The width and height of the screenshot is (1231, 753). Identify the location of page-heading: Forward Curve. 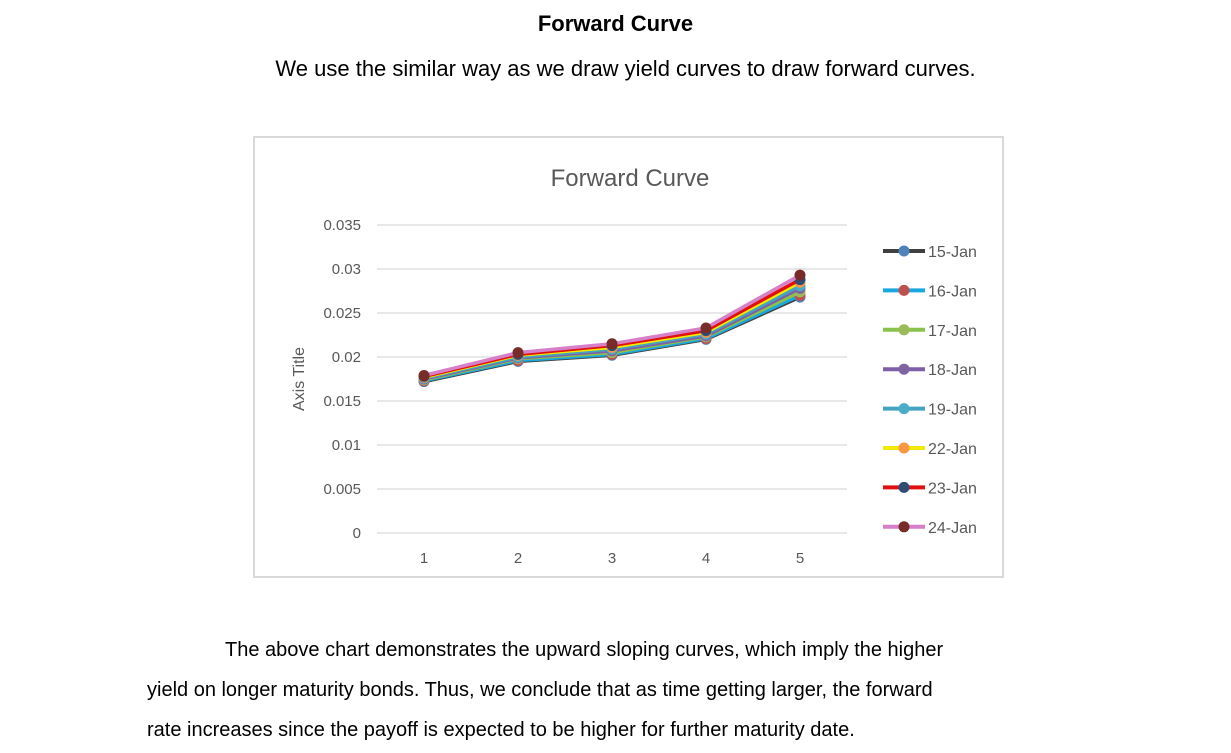
(615, 23).